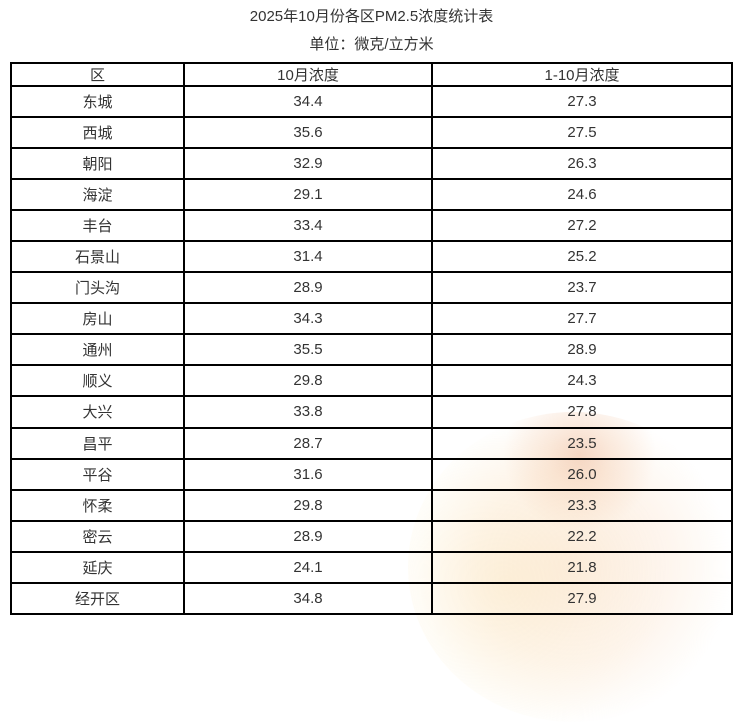 This screenshot has height=722, width=743. What do you see at coordinates (97, 474) in the screenshot?
I see `district-cell: 平谷` at bounding box center [97, 474].